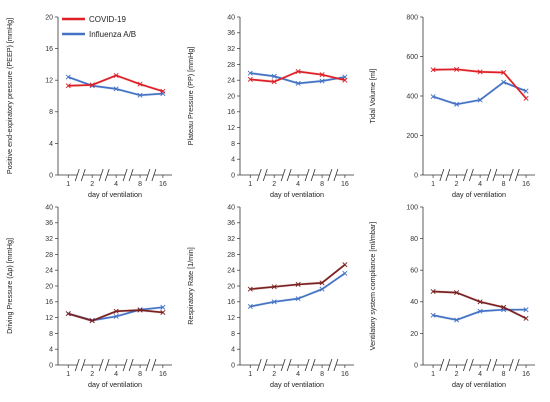 This screenshot has width=550, height=402. I want to click on y-tick-label: 200, so click(412, 136).